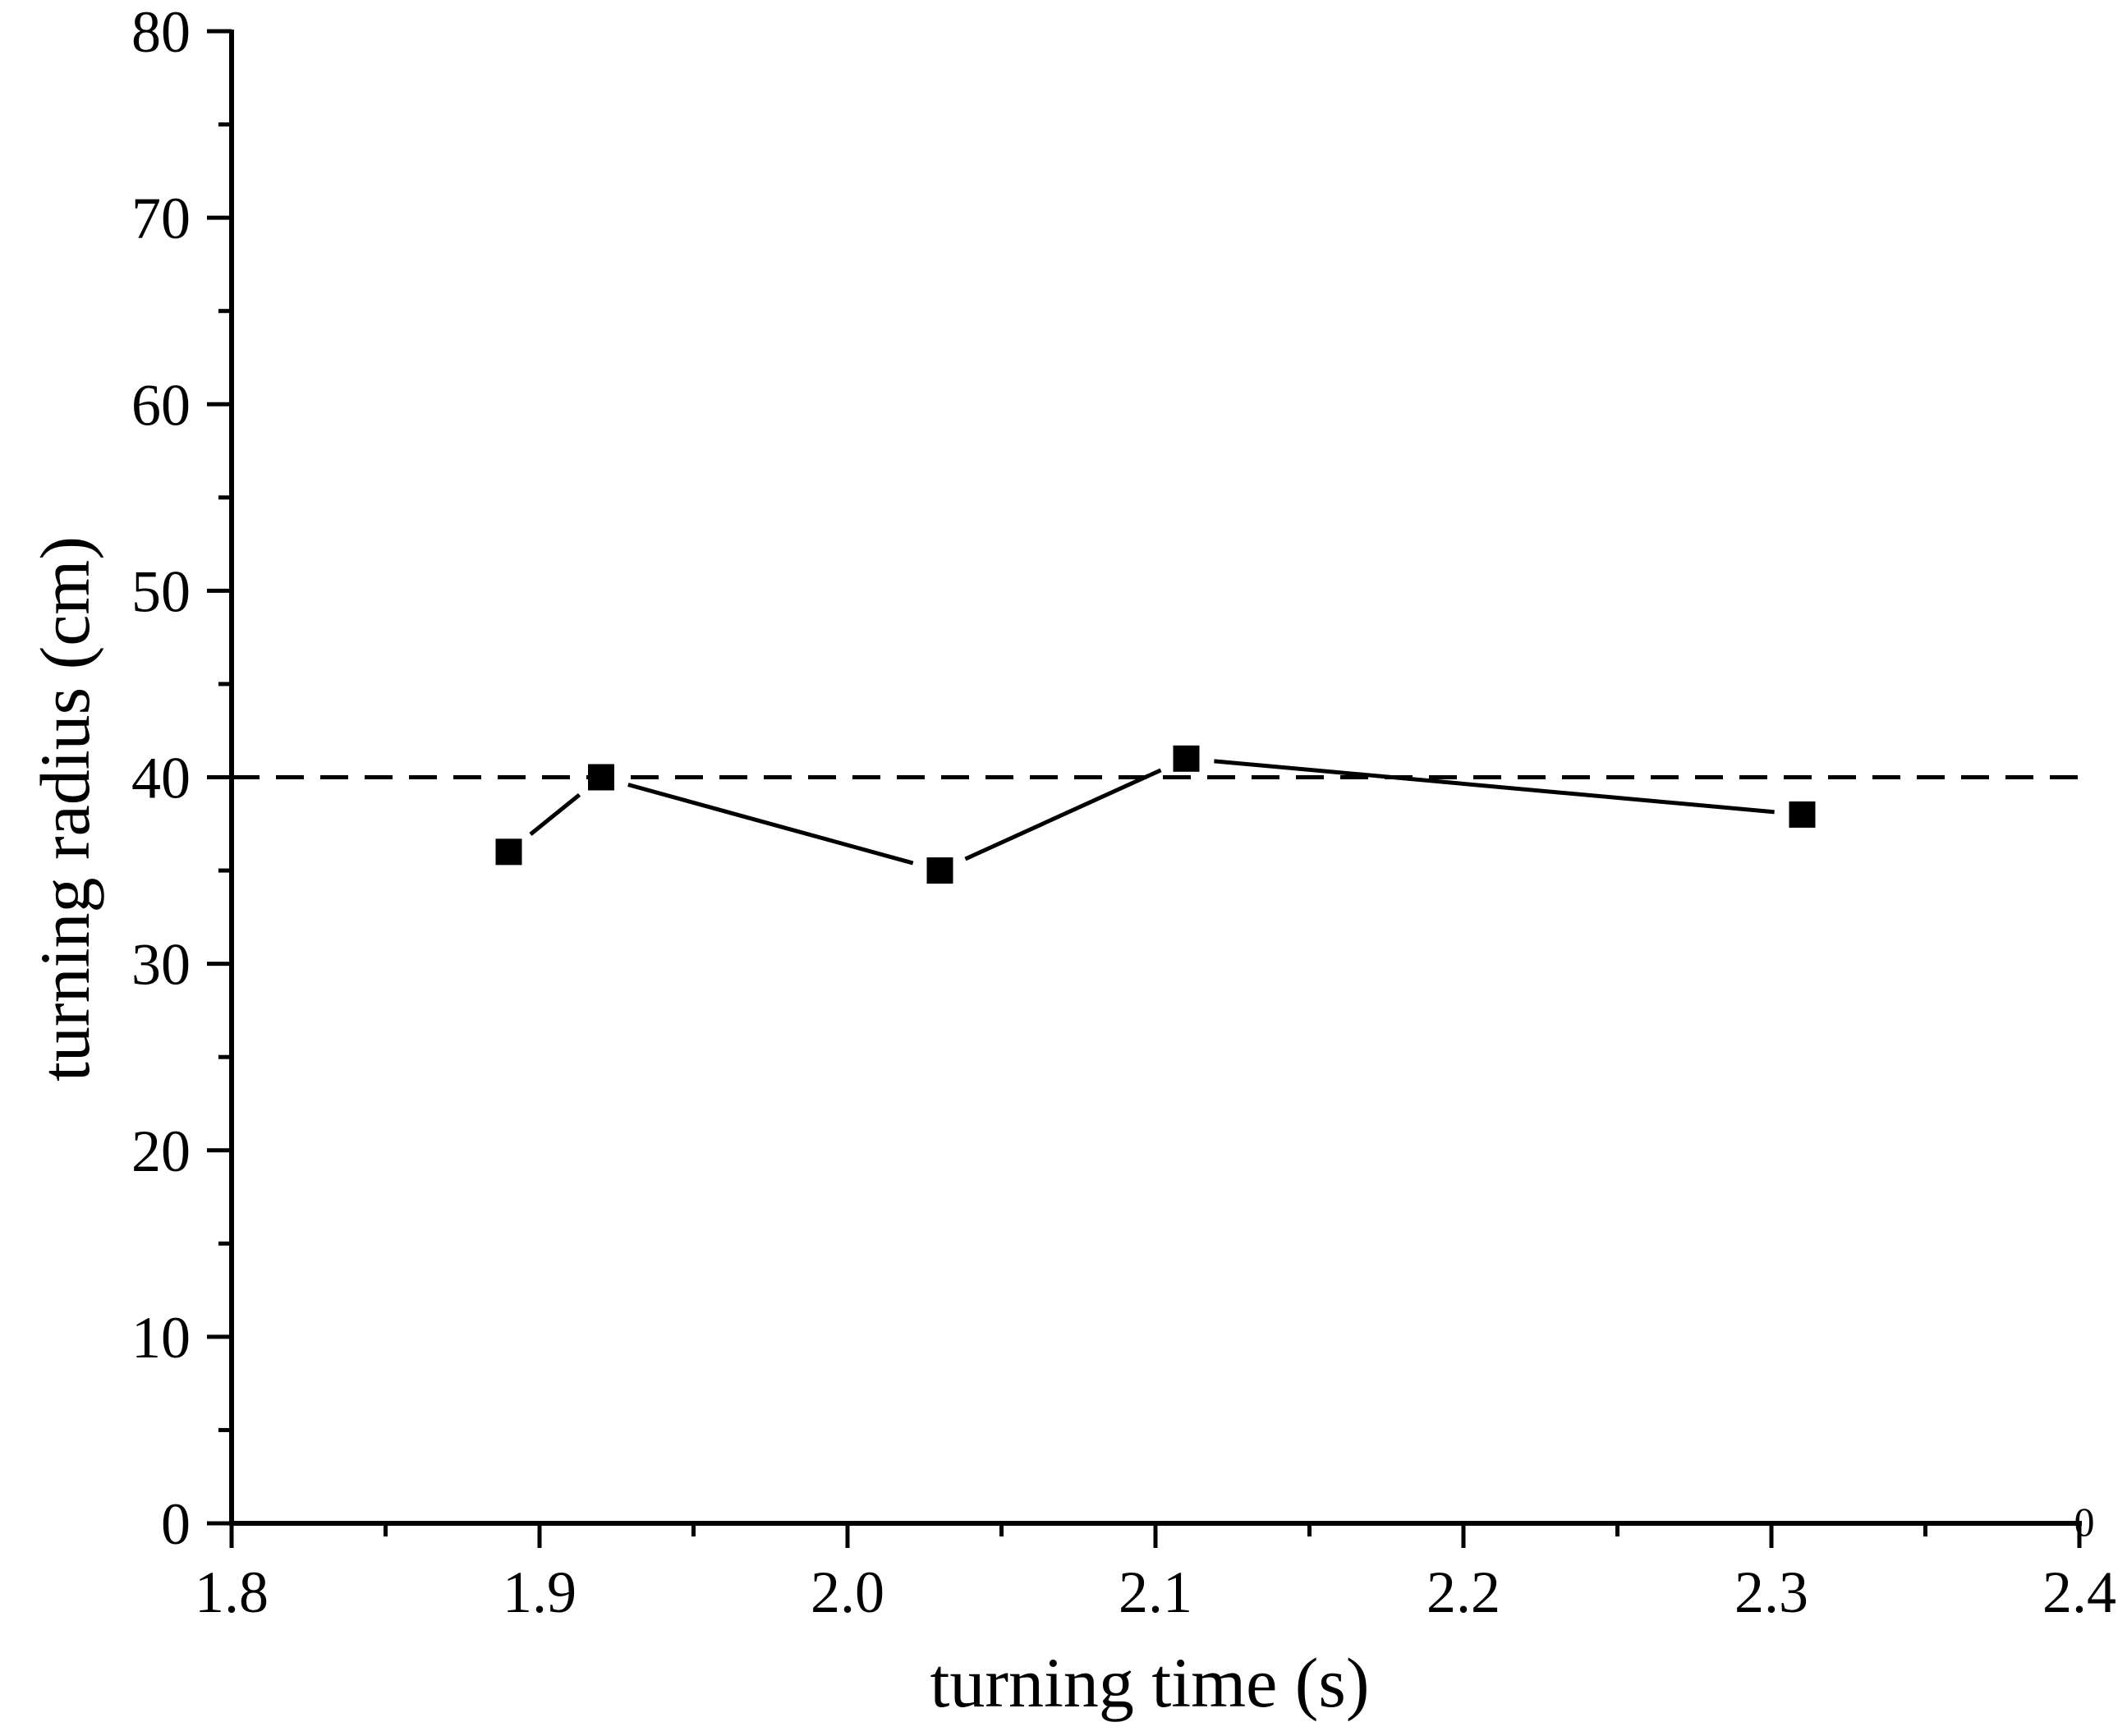 The width and height of the screenshot is (2127, 1736). Describe the element at coordinates (540, 1592) in the screenshot. I see `x-tick-label: 1.9` at that location.